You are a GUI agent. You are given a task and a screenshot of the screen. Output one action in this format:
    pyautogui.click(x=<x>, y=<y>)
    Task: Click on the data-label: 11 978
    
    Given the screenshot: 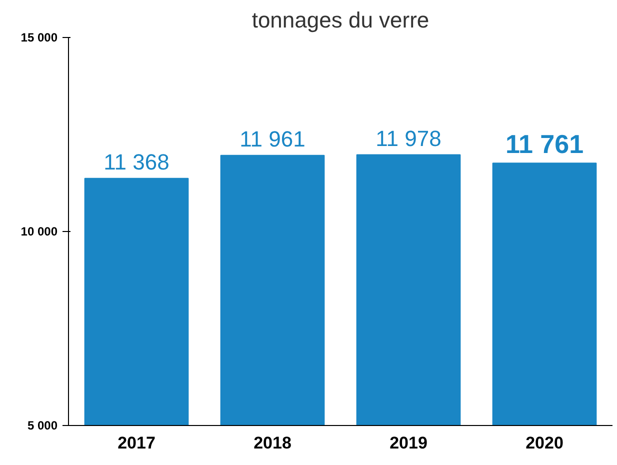 What is the action you would take?
    pyautogui.click(x=409, y=138)
    